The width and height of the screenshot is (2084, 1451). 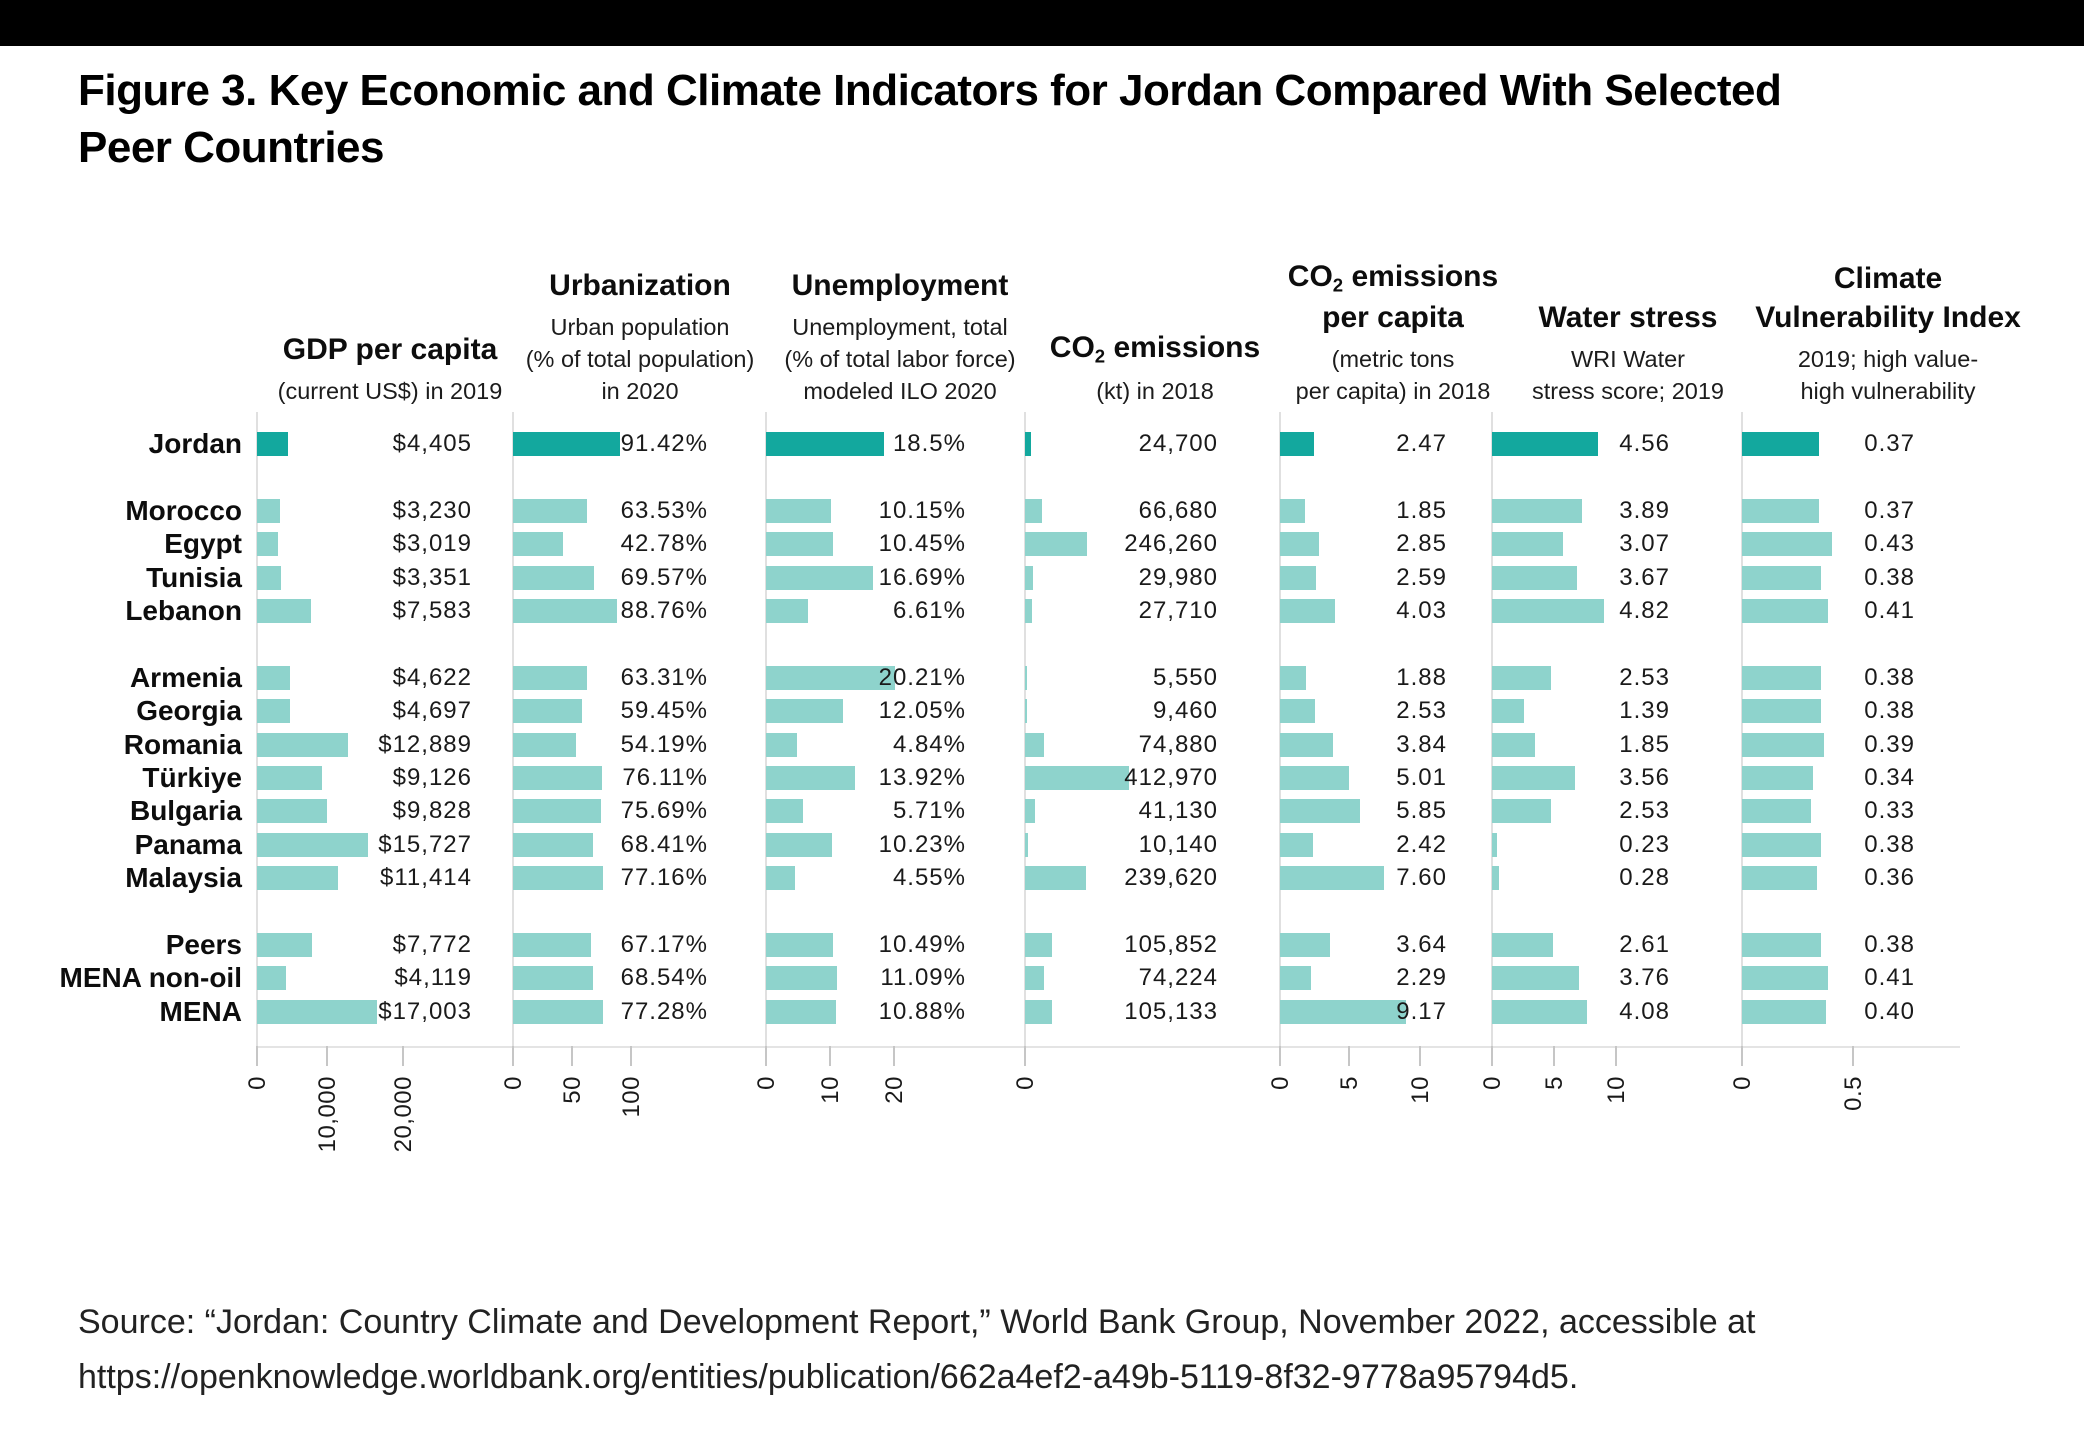 What do you see at coordinates (664, 443) in the screenshot?
I see `bar-value-label: 91.42%` at bounding box center [664, 443].